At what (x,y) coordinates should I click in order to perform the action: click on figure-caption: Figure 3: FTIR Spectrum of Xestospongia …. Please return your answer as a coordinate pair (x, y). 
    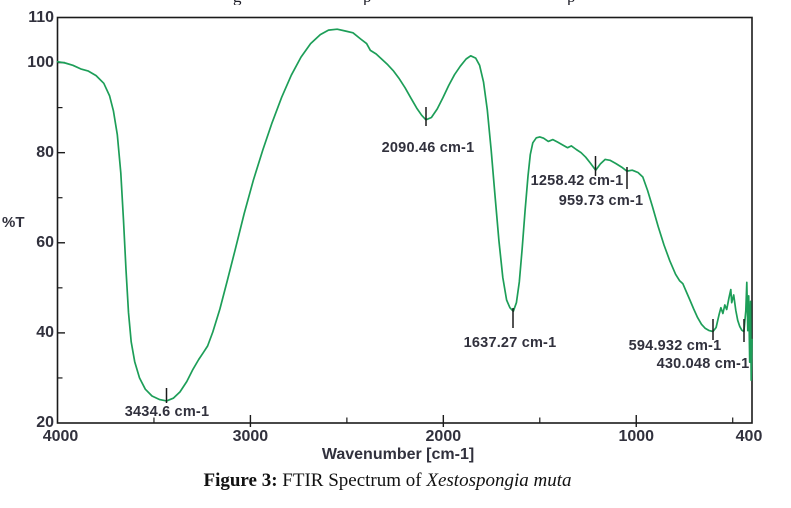
    Looking at the image, I should click on (391, 481).